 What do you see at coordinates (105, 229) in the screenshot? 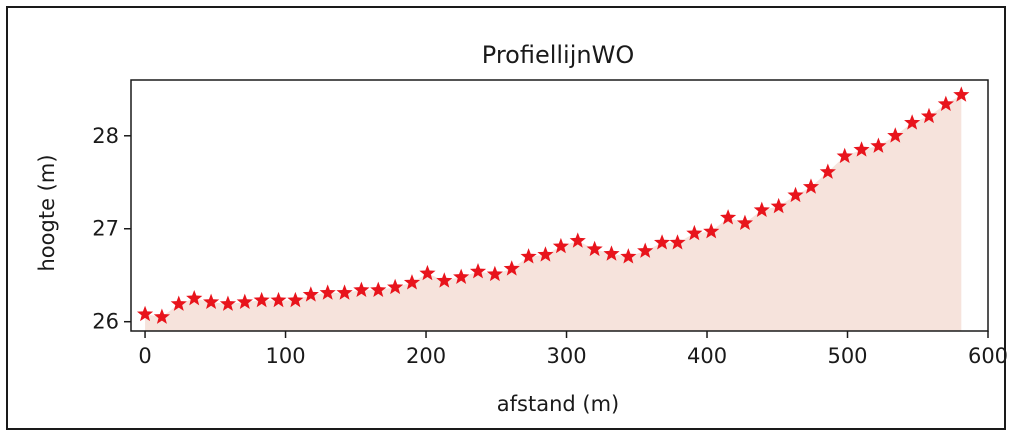
I see `y-tick-label-1: 27` at bounding box center [105, 229].